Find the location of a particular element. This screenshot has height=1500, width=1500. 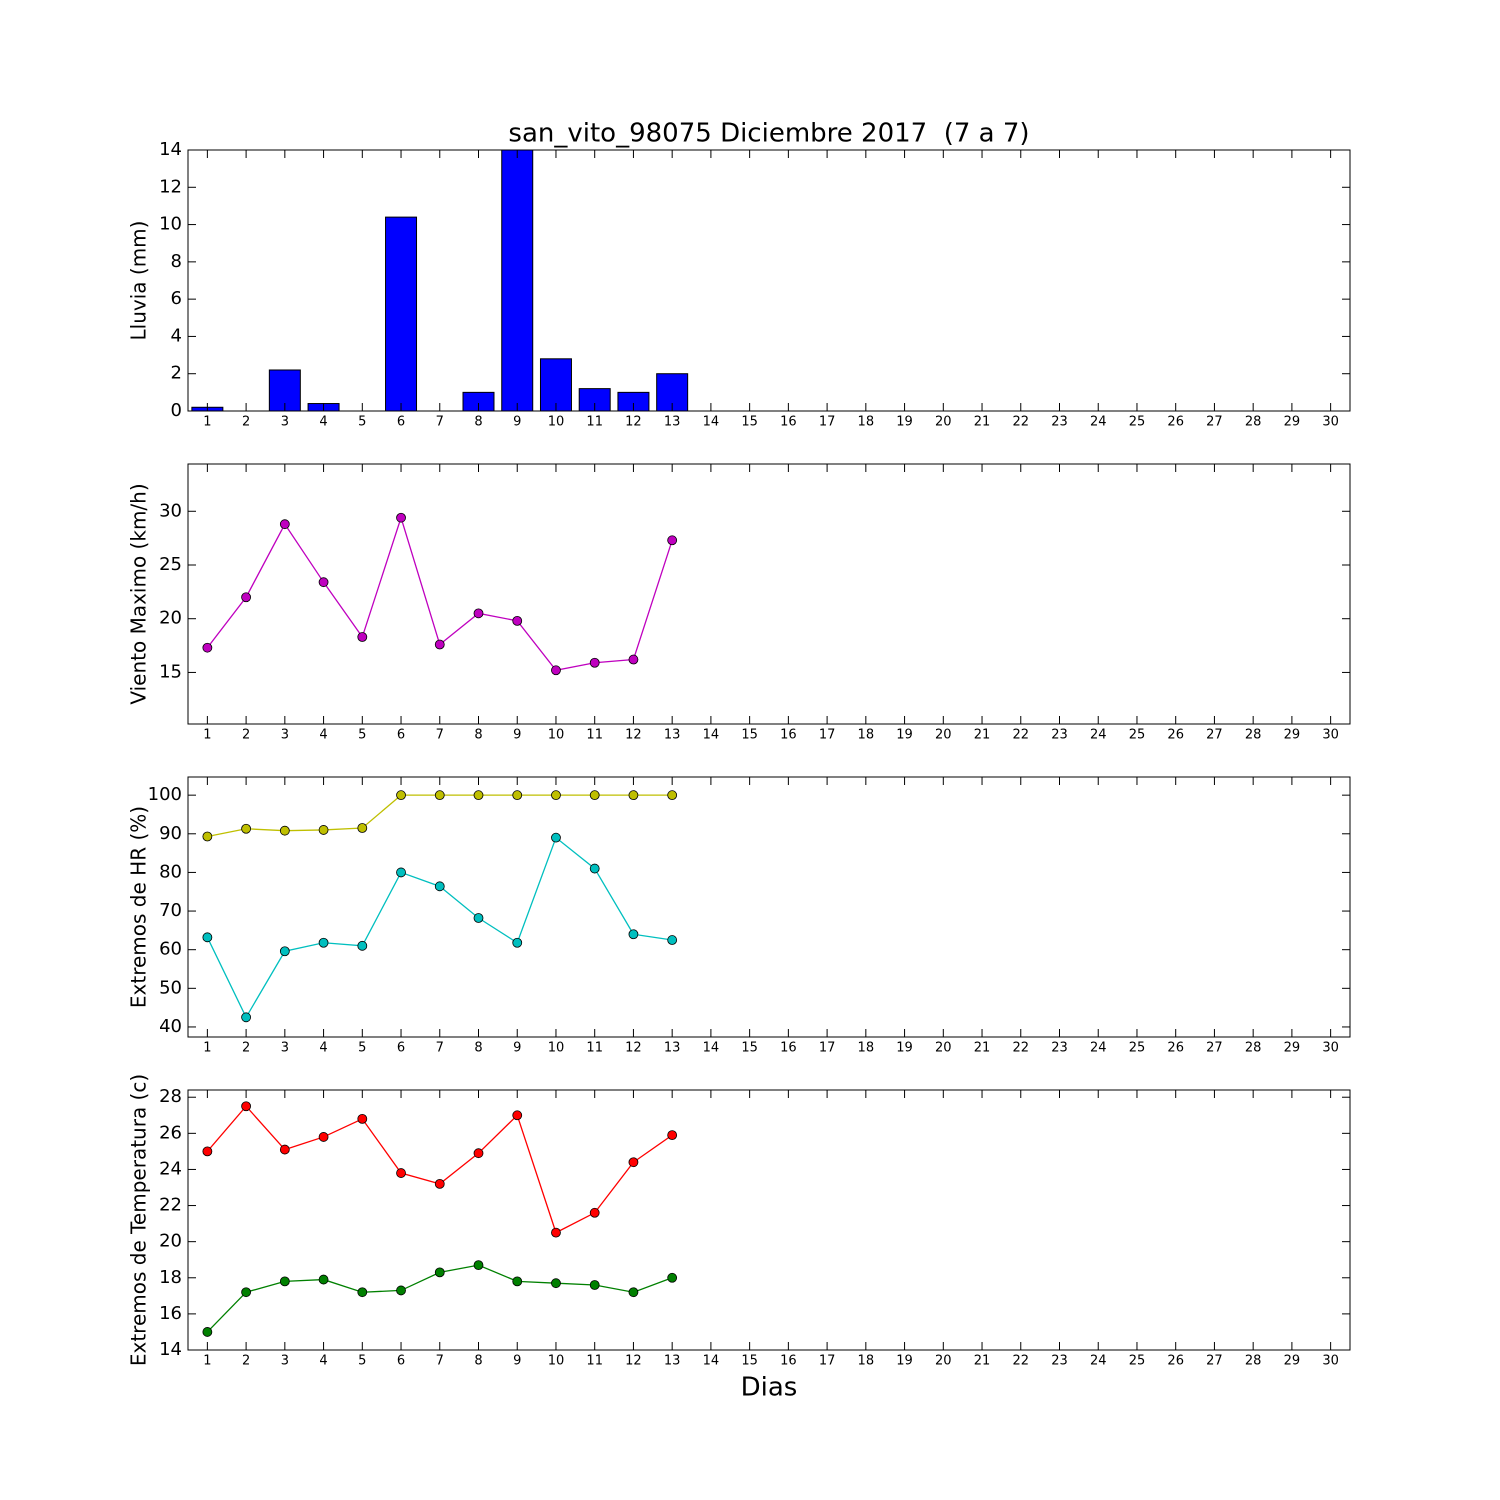

y-tick-label: 10 is located at coordinates (170, 224).